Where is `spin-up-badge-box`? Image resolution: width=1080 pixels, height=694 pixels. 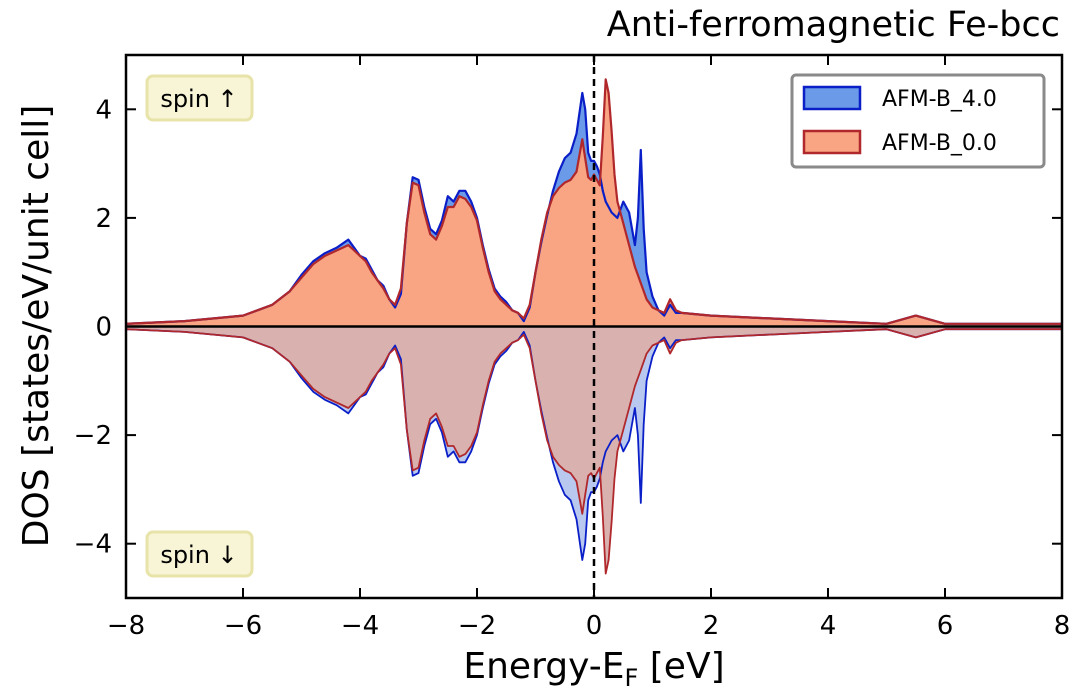
spin-up-badge-box is located at coordinates (199, 98).